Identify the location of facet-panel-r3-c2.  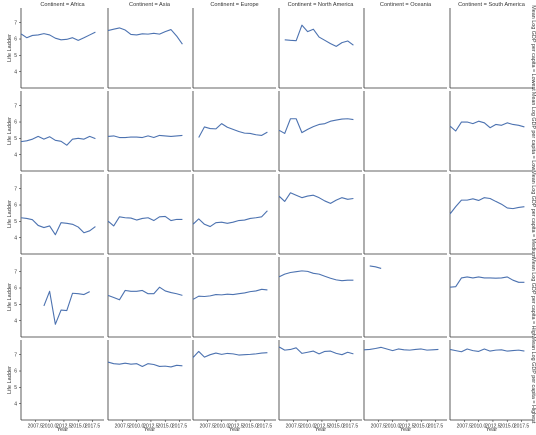
(234, 297).